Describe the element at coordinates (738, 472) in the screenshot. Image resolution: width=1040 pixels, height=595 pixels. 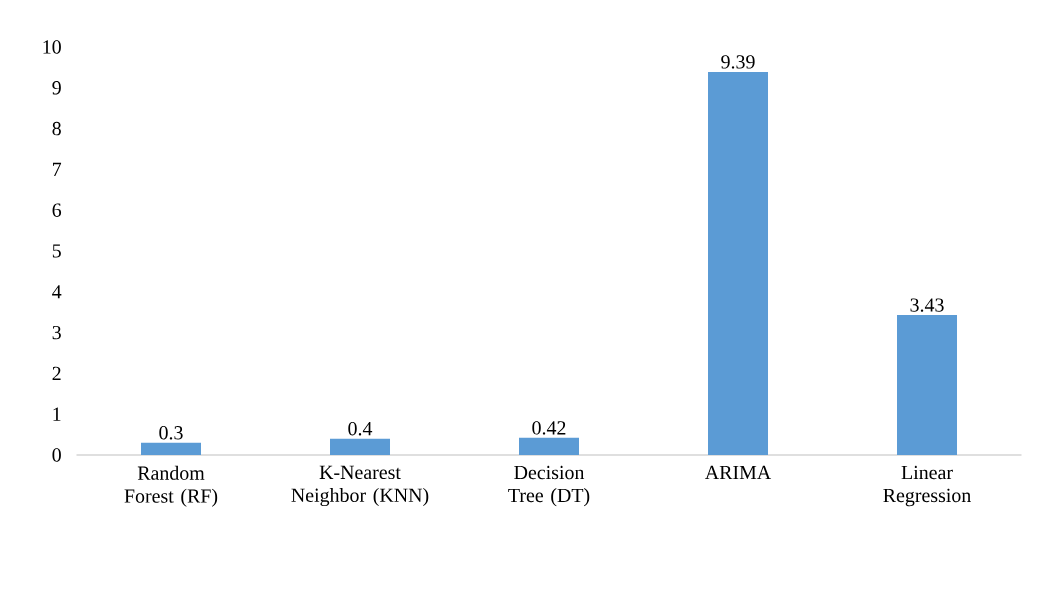
I see `x-tick-label: ARIMA` at that location.